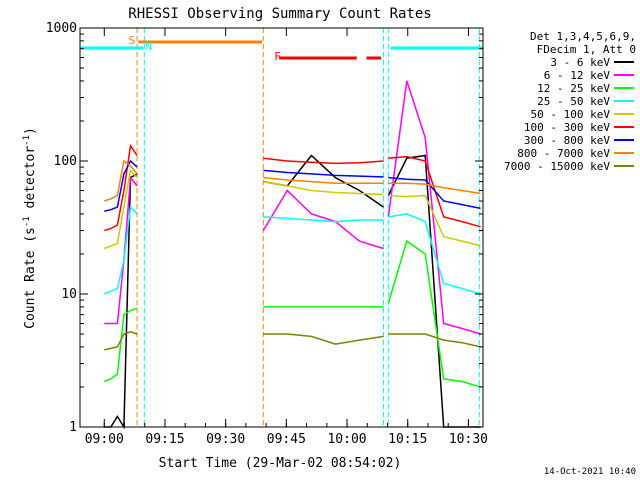 Image resolution: width=640 pixels, height=480 pixels. I want to click on y-tick-label: 100, so click(65, 161).